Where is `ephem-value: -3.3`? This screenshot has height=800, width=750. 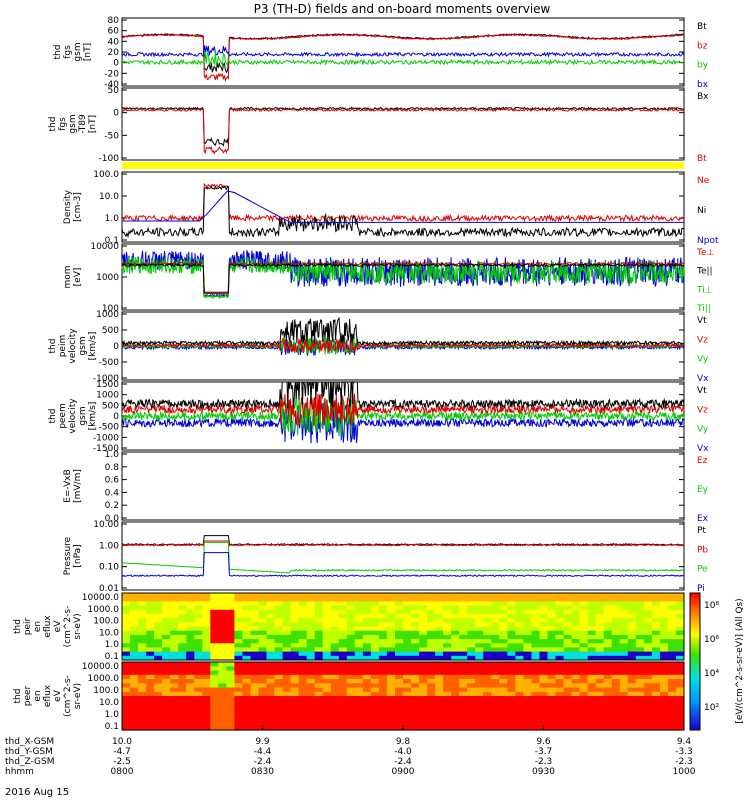 ephem-value: -3.3 is located at coordinates (684, 752).